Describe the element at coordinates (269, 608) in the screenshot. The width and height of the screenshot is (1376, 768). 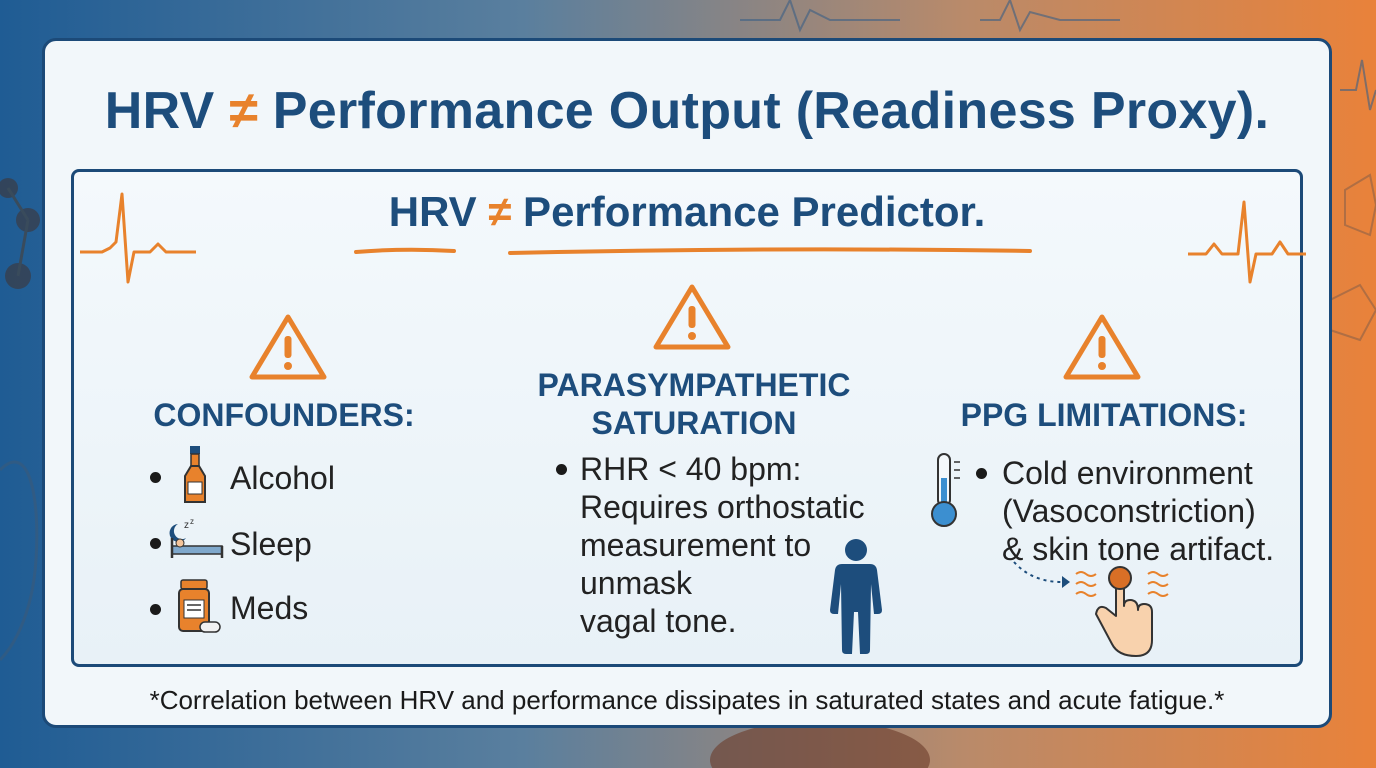
I see `confounder-item: Meds` at that location.